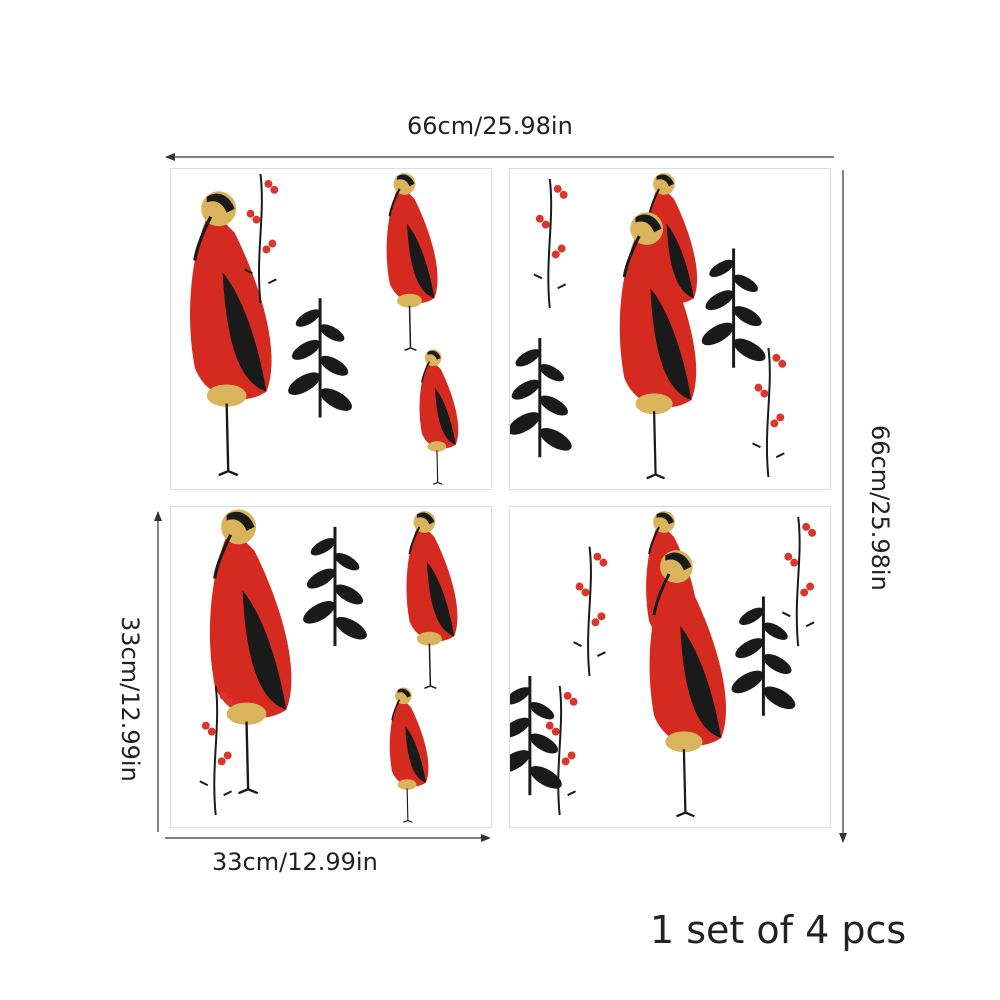 This screenshot has height=1000, width=1000. What do you see at coordinates (130, 699) in the screenshot?
I see `tile-height-label: 33cm/12.99in` at bounding box center [130, 699].